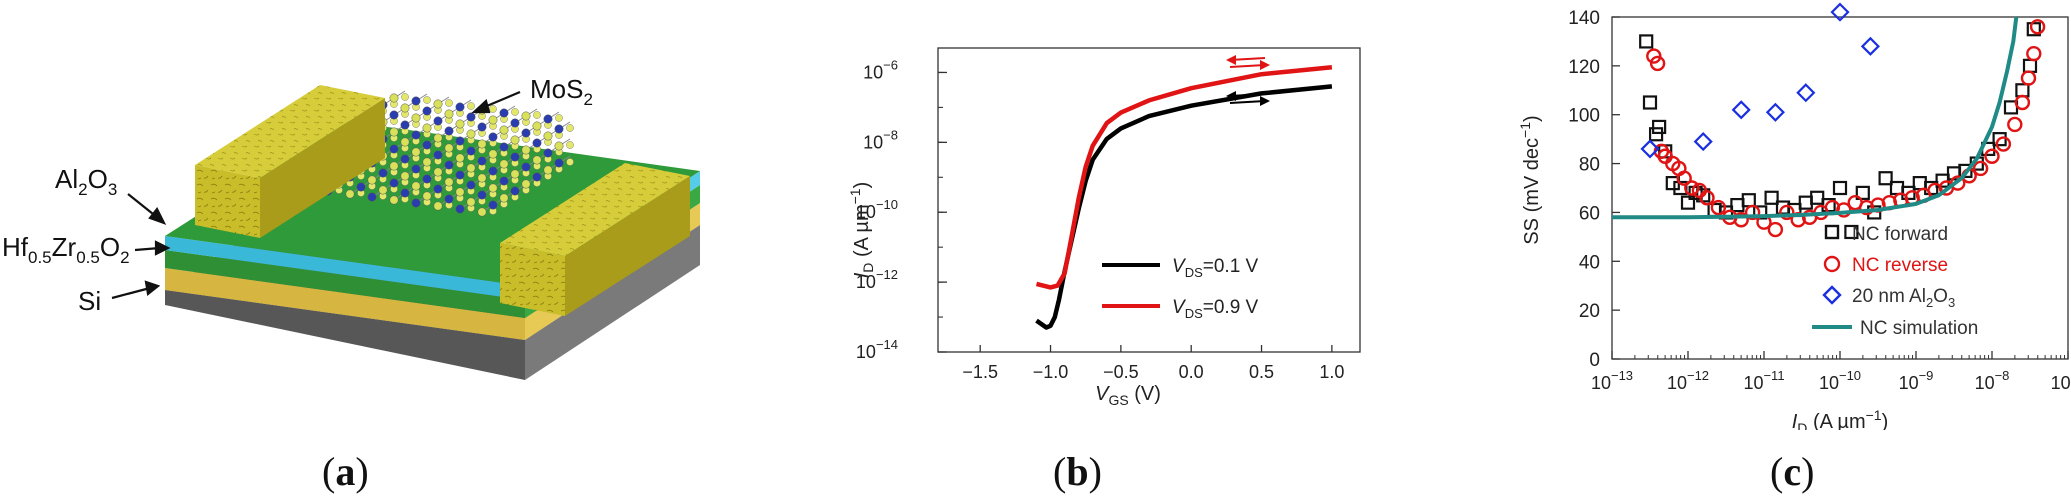 The width and height of the screenshot is (2071, 501). What do you see at coordinates (1815, 118) in the screenshot?
I see `c-sim-line` at bounding box center [1815, 118].